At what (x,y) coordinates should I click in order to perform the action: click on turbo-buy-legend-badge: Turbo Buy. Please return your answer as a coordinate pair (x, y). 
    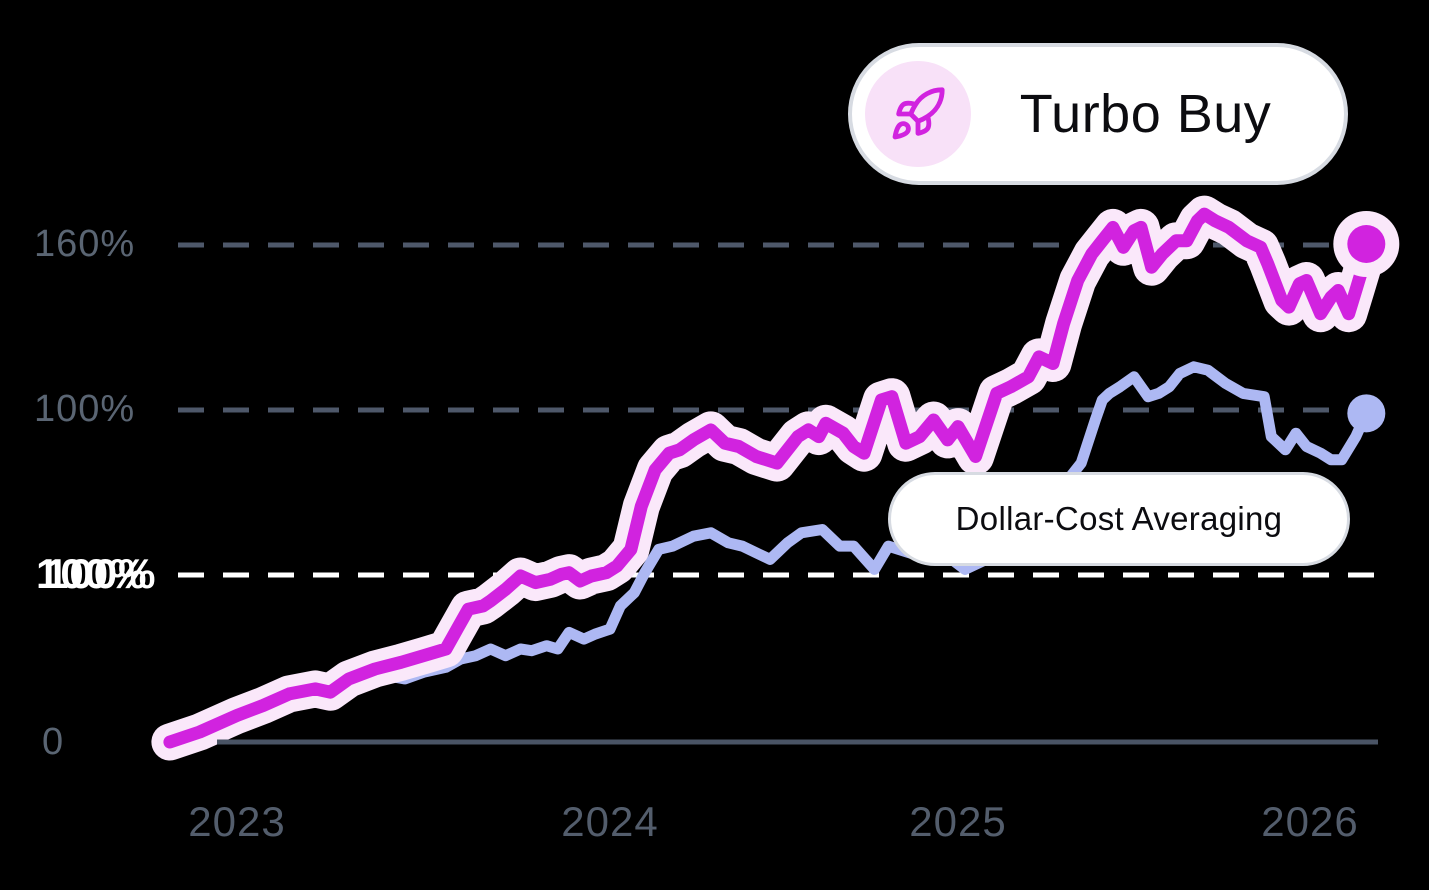
    Looking at the image, I should click on (1098, 114).